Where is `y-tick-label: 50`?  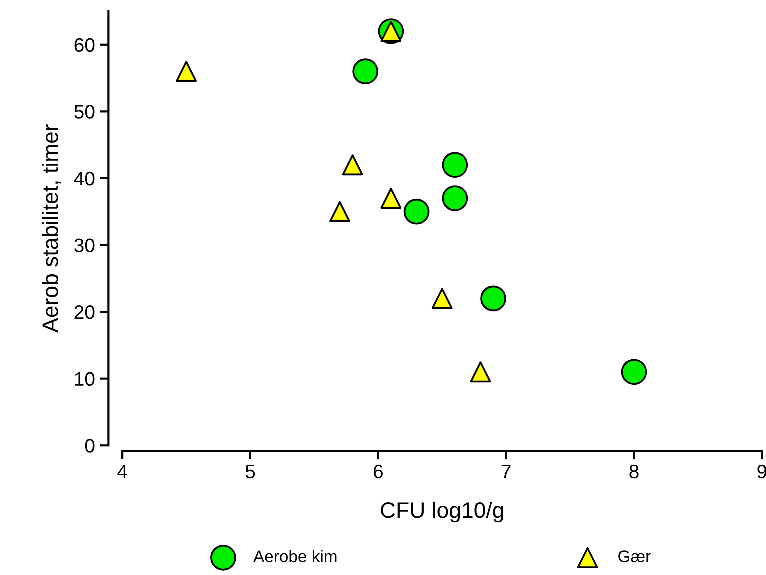
y-tick-label: 50 is located at coordinates (84, 112).